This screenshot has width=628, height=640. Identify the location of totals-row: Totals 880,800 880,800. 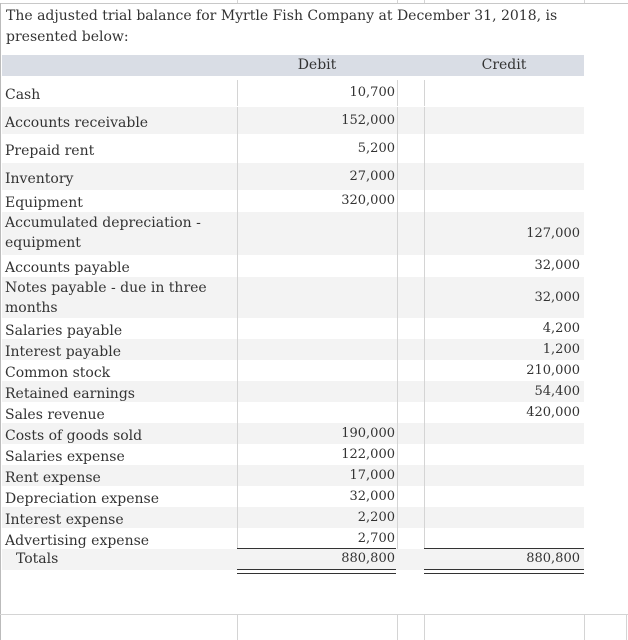
(293, 559).